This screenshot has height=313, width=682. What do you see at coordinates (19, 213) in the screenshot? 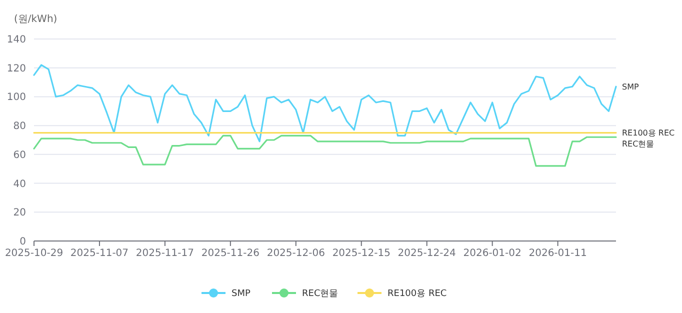
I see `y-tick-label: 20` at bounding box center [19, 213].